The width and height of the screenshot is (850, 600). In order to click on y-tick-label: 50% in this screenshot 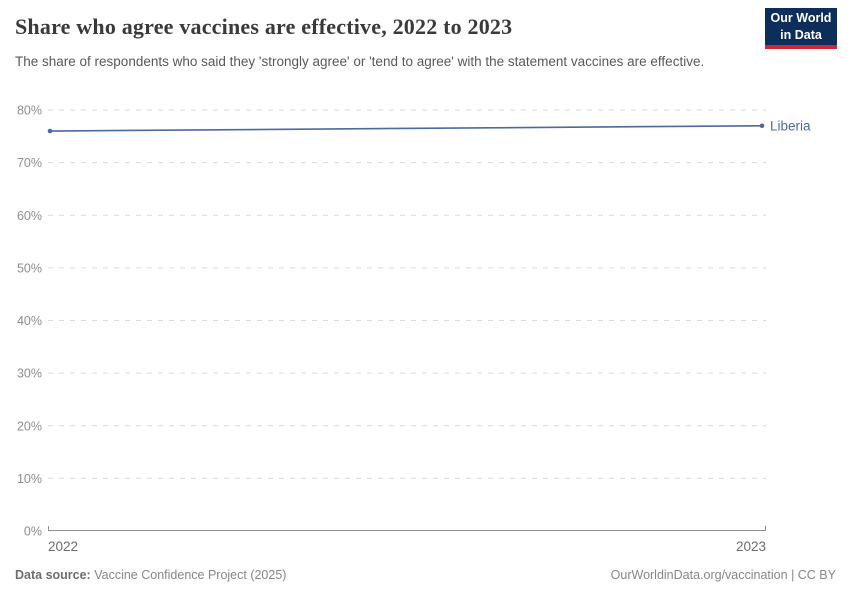, I will do `click(29, 268)`.